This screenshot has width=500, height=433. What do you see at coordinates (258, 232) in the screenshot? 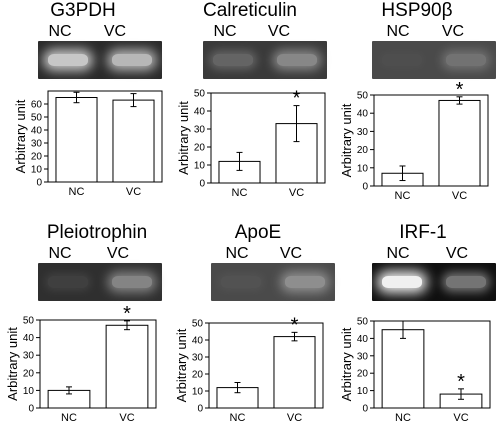
I see `panel-title: ApoE` at bounding box center [258, 232].